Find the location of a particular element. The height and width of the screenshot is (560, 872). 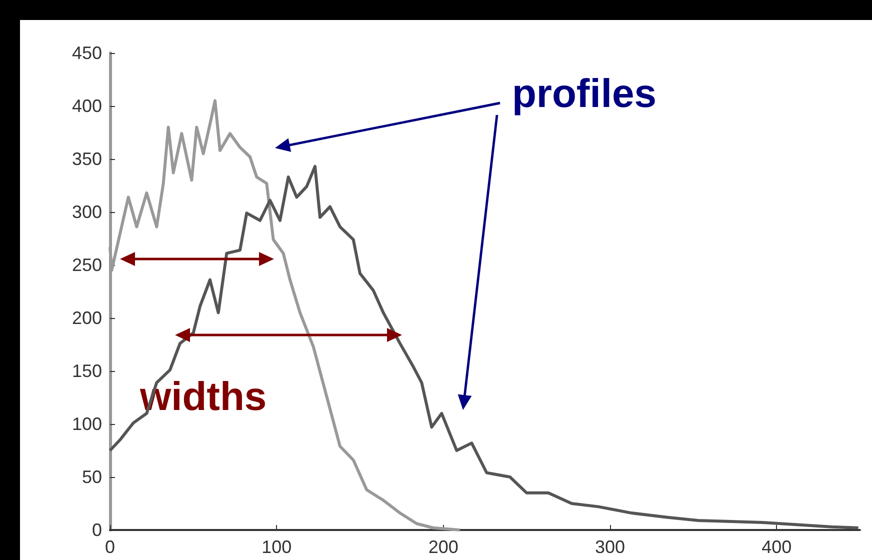

y-tick-label: 250 is located at coordinates (87, 265).